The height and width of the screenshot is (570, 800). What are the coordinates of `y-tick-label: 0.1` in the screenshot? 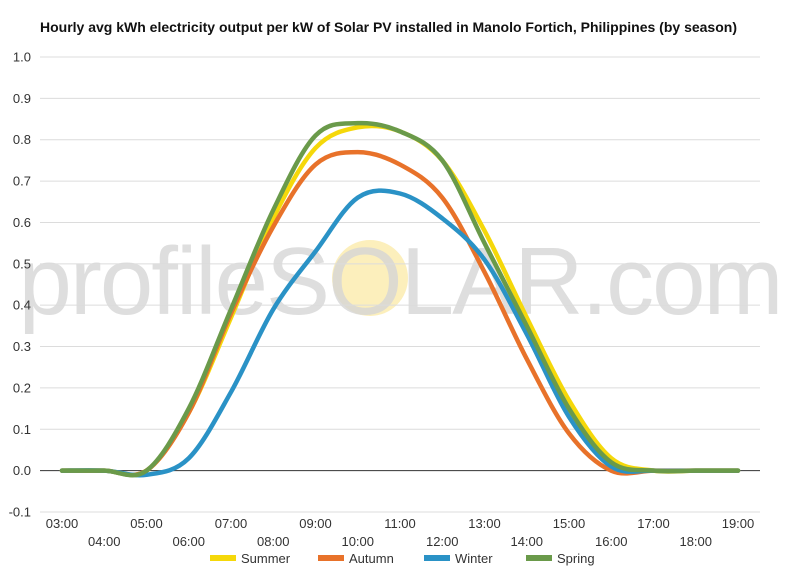 It's located at (22, 429).